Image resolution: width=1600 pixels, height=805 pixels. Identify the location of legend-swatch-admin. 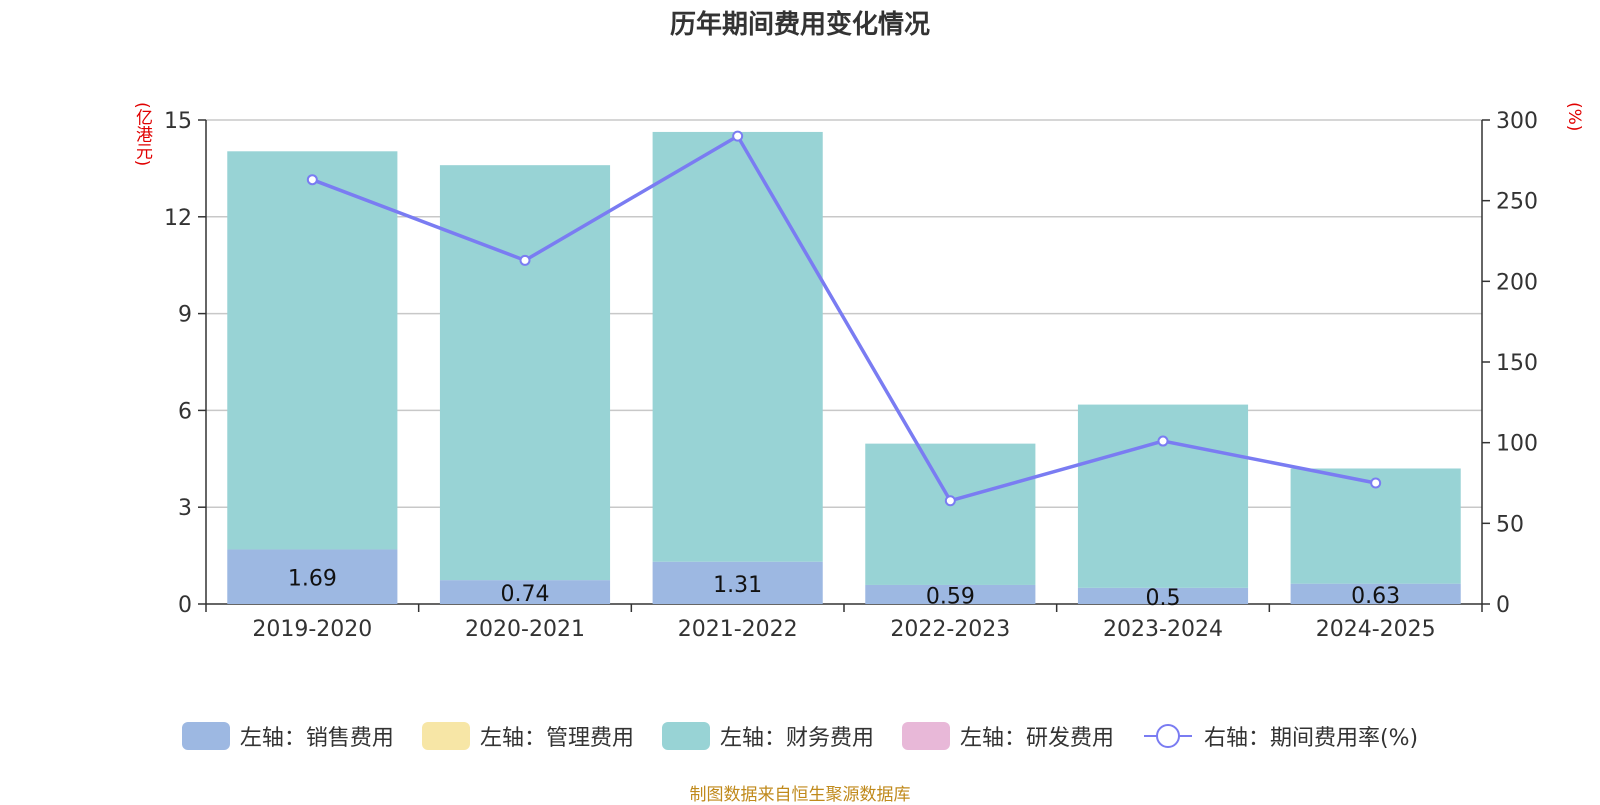
(445, 736).